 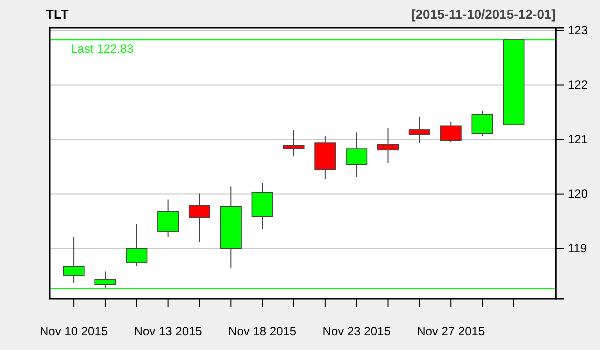 What do you see at coordinates (578, 194) in the screenshot?
I see `y-tick-label: 120` at bounding box center [578, 194].